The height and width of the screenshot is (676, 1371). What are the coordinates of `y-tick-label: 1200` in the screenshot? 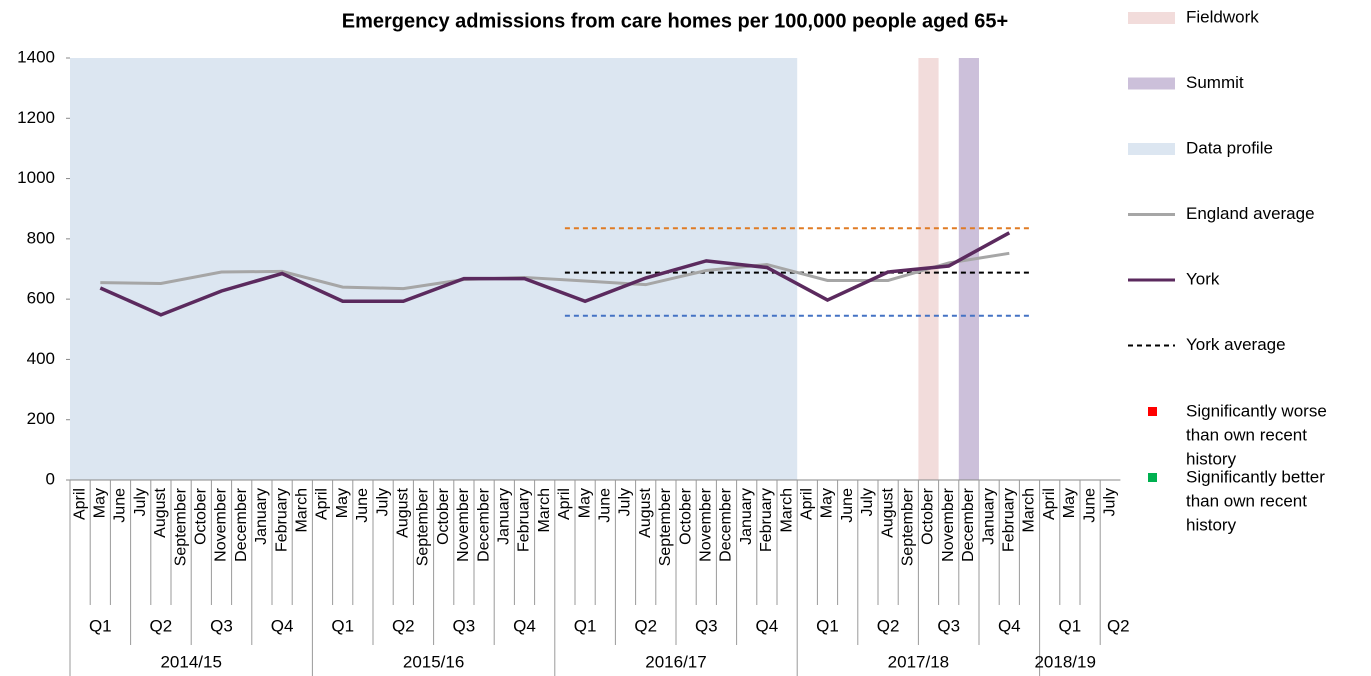 It's located at (36, 117).